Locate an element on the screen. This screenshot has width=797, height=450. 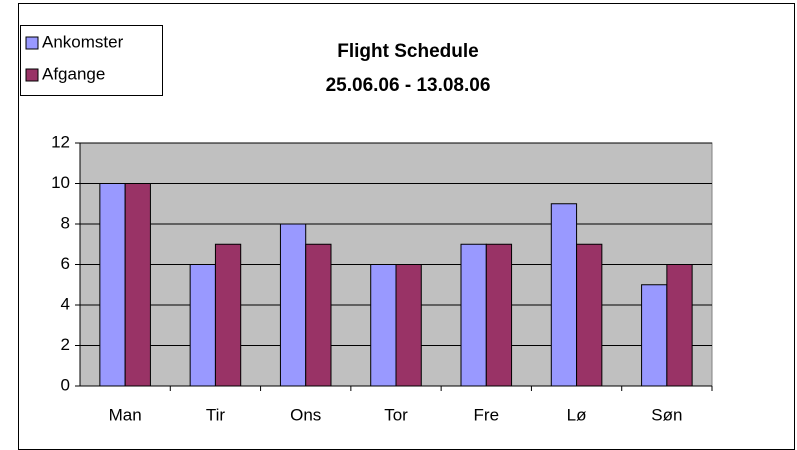
y-tick-label: 12 is located at coordinates (60, 141).